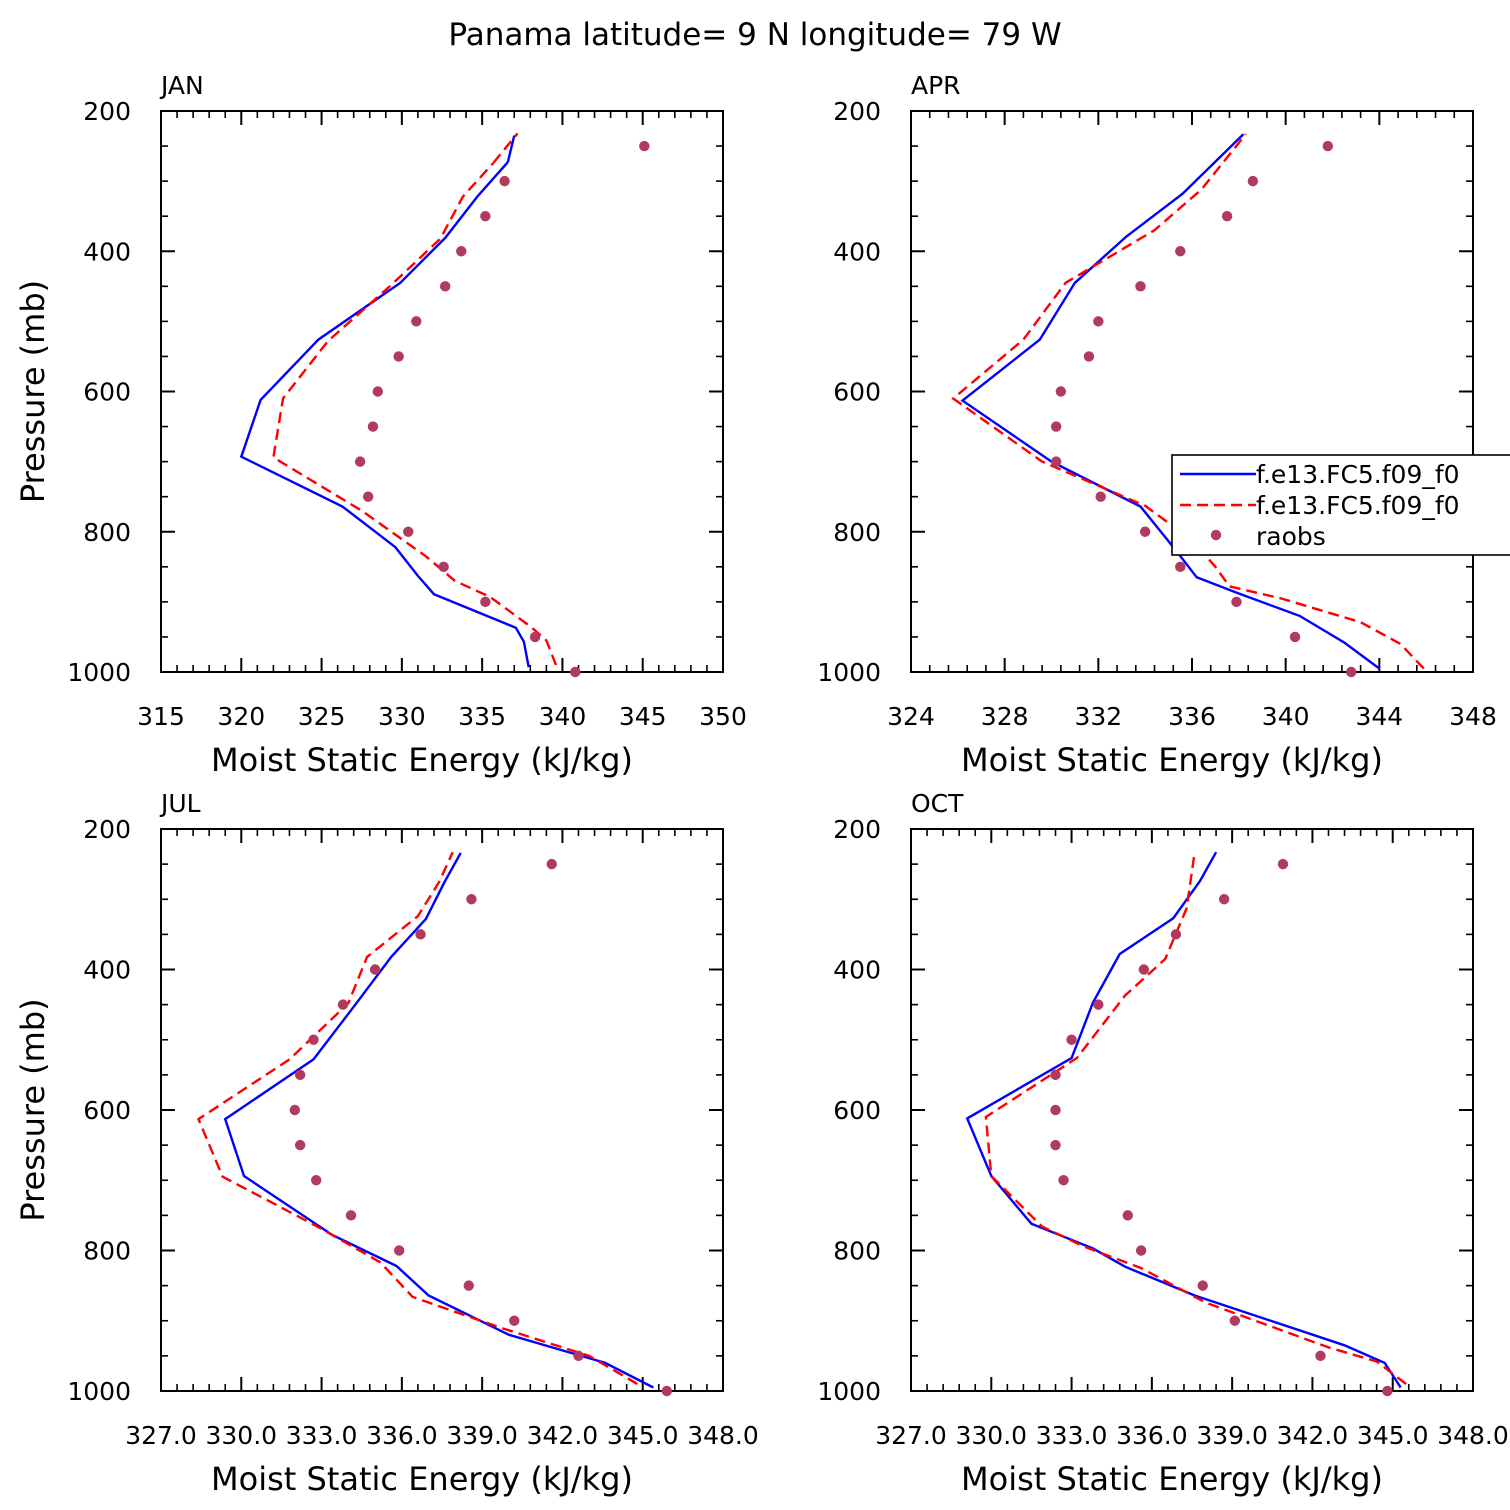 The image size is (1510, 1510). What do you see at coordinates (754, 35) in the screenshot?
I see `figure-title: Panama latitude= 9 N longitude= 79 W` at bounding box center [754, 35].